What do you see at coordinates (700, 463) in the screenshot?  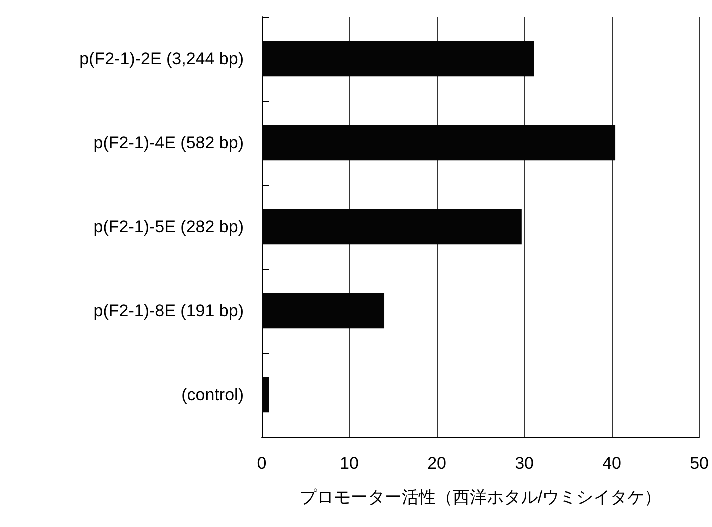 I see `x-tick-label: 50` at bounding box center [700, 463].